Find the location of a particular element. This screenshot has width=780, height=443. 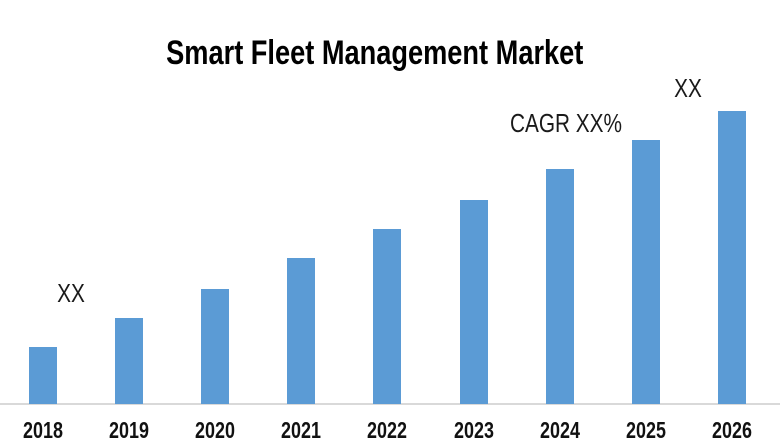

data-label-first-bar: XX is located at coordinates (71, 293).